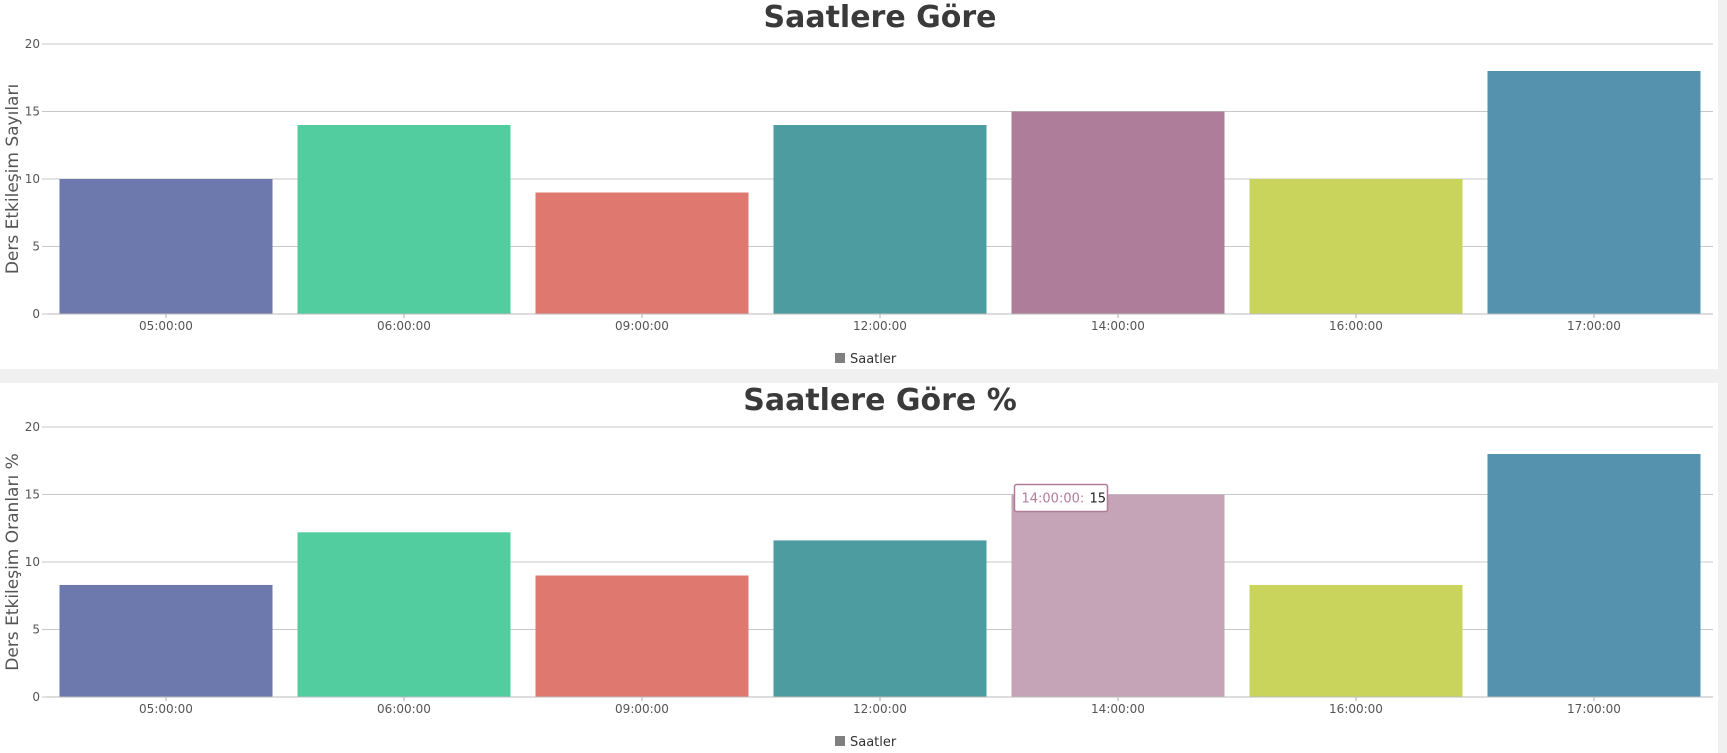 Image resolution: width=1727 pixels, height=753 pixels. Describe the element at coordinates (13, 179) in the screenshot. I see `y-axis-label: Ders Etkileşim Sayıları` at that location.